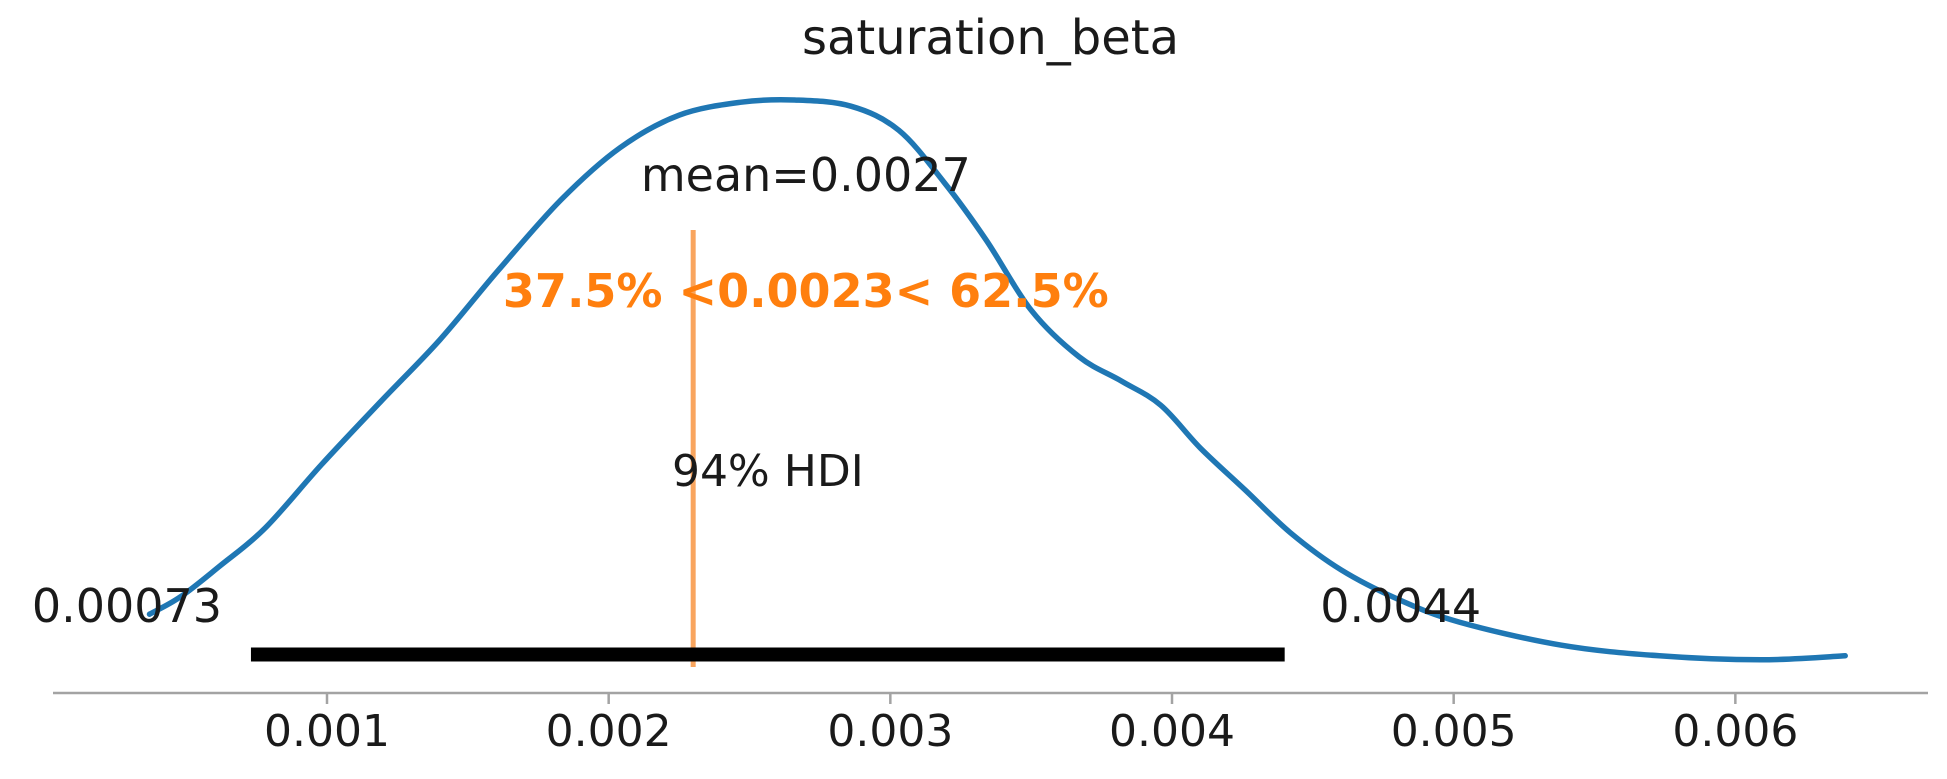 The height and width of the screenshot is (779, 1947). Describe the element at coordinates (1401, 606) in the screenshot. I see `hdi-upper-value-label: 0.0044` at that location.